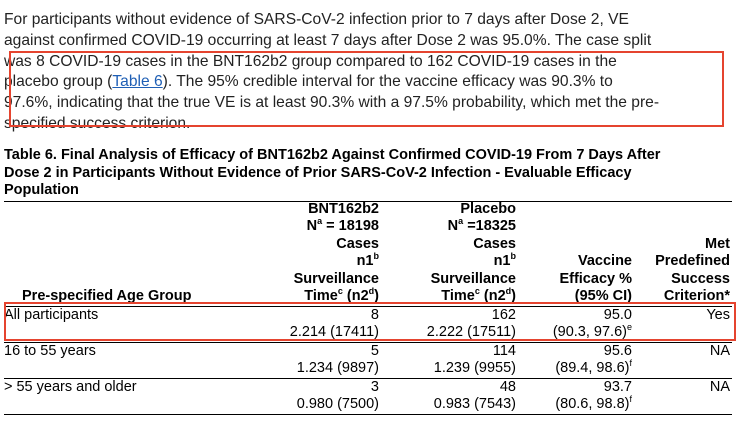 The height and width of the screenshot is (428, 740). Describe the element at coordinates (696, 296) in the screenshot. I see `header-met-line4: Criterion*` at that location.